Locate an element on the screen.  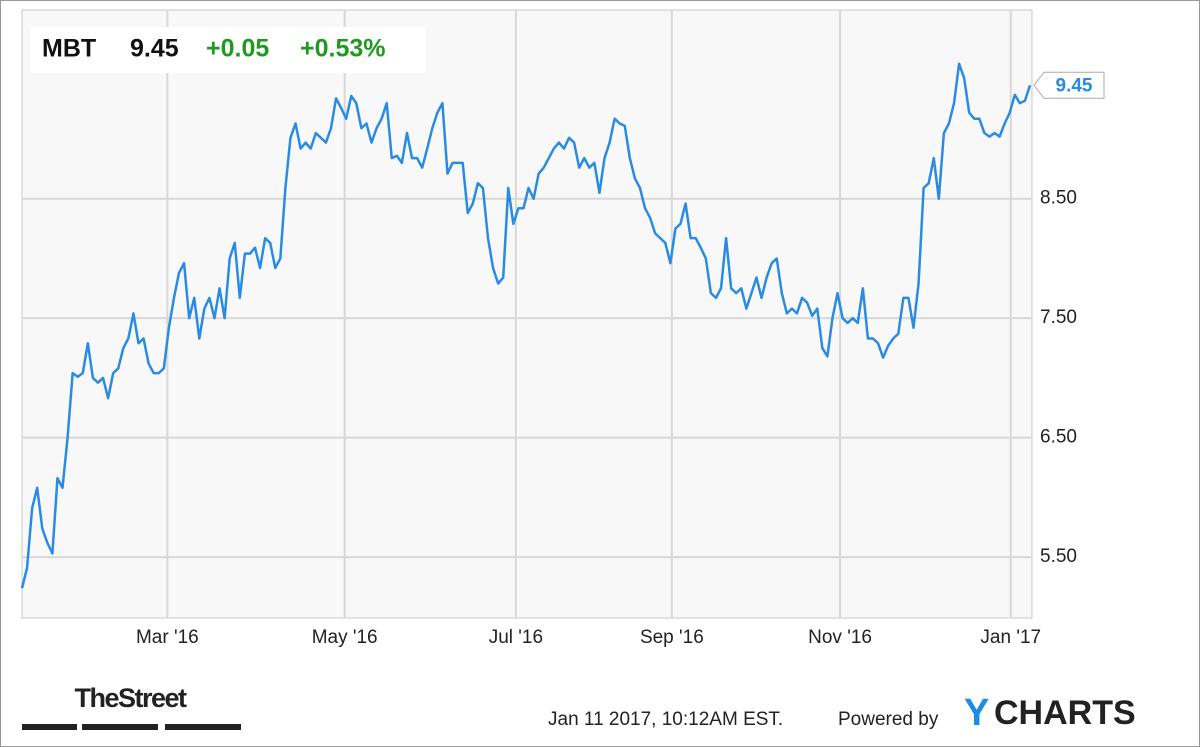
x-tick-label: Jan '17 is located at coordinates (1010, 637).